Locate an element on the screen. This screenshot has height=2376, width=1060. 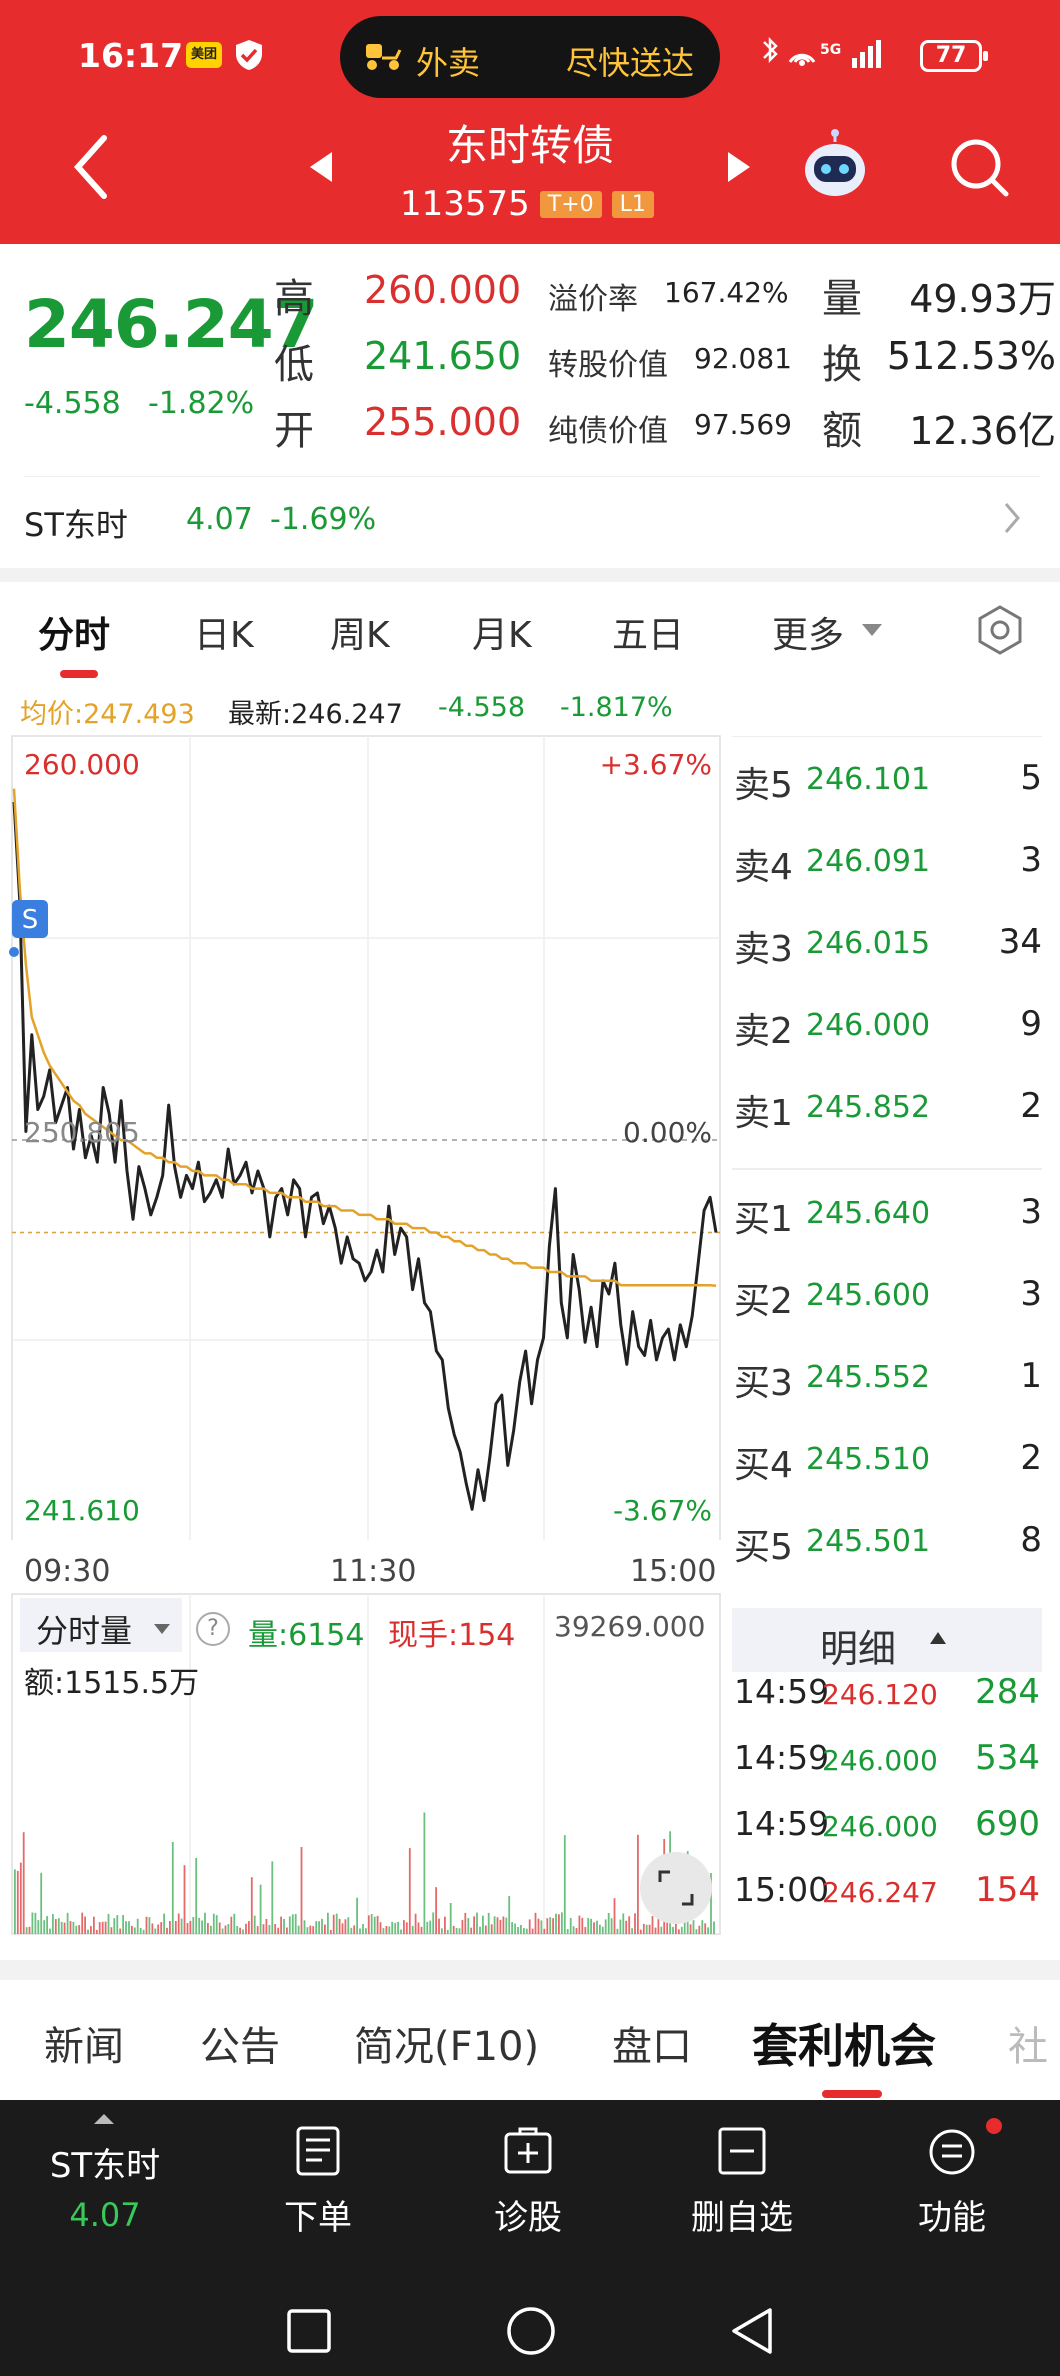
bid-price: 245.600 is located at coordinates (868, 1295).